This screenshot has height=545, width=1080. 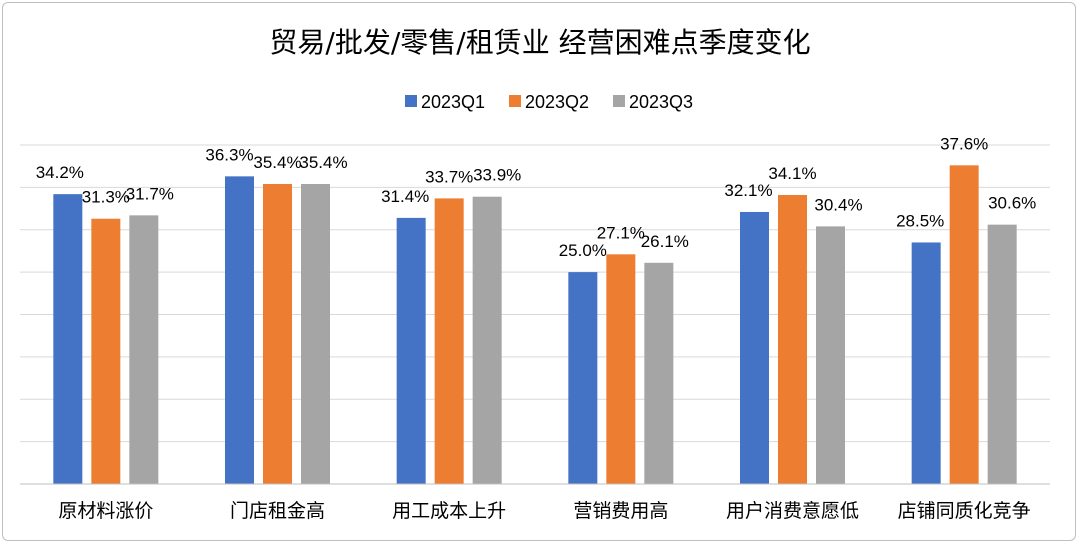 I want to click on data-label: 31.4%, so click(x=405, y=196).